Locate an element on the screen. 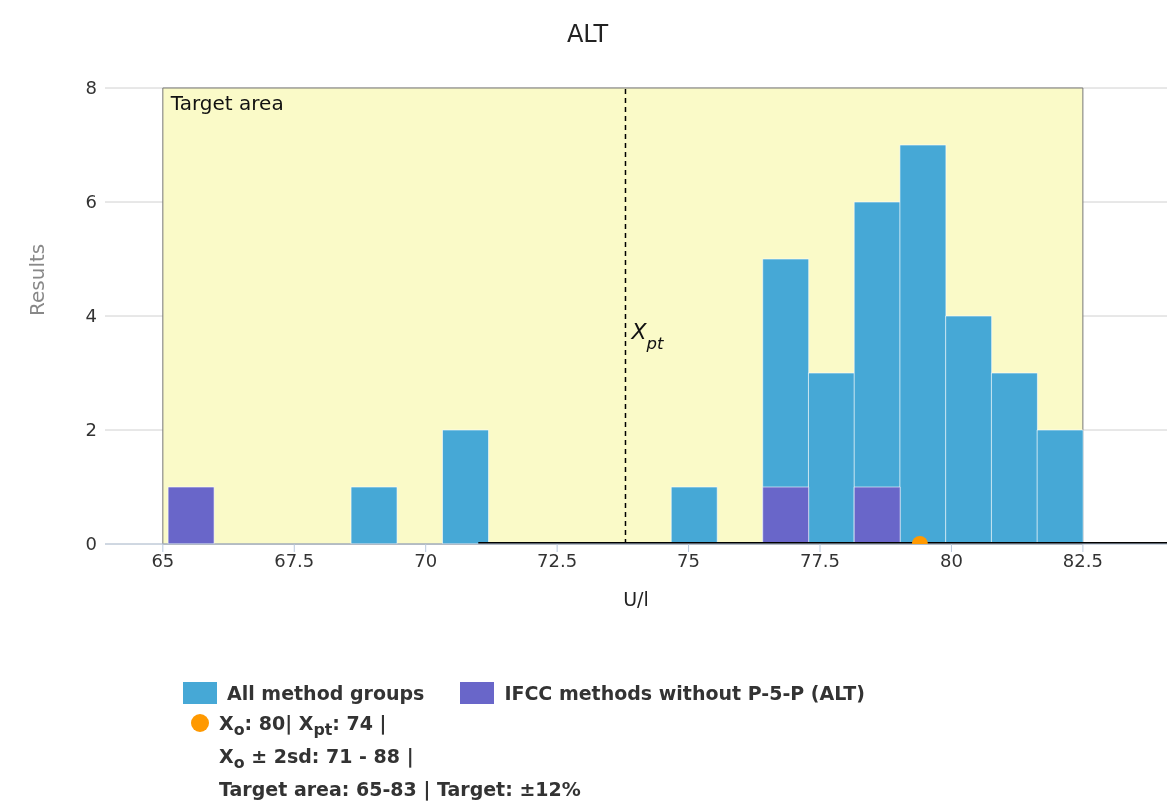 The height and width of the screenshot is (810, 1167). x-tick-label: 67.5 is located at coordinates (294, 560).